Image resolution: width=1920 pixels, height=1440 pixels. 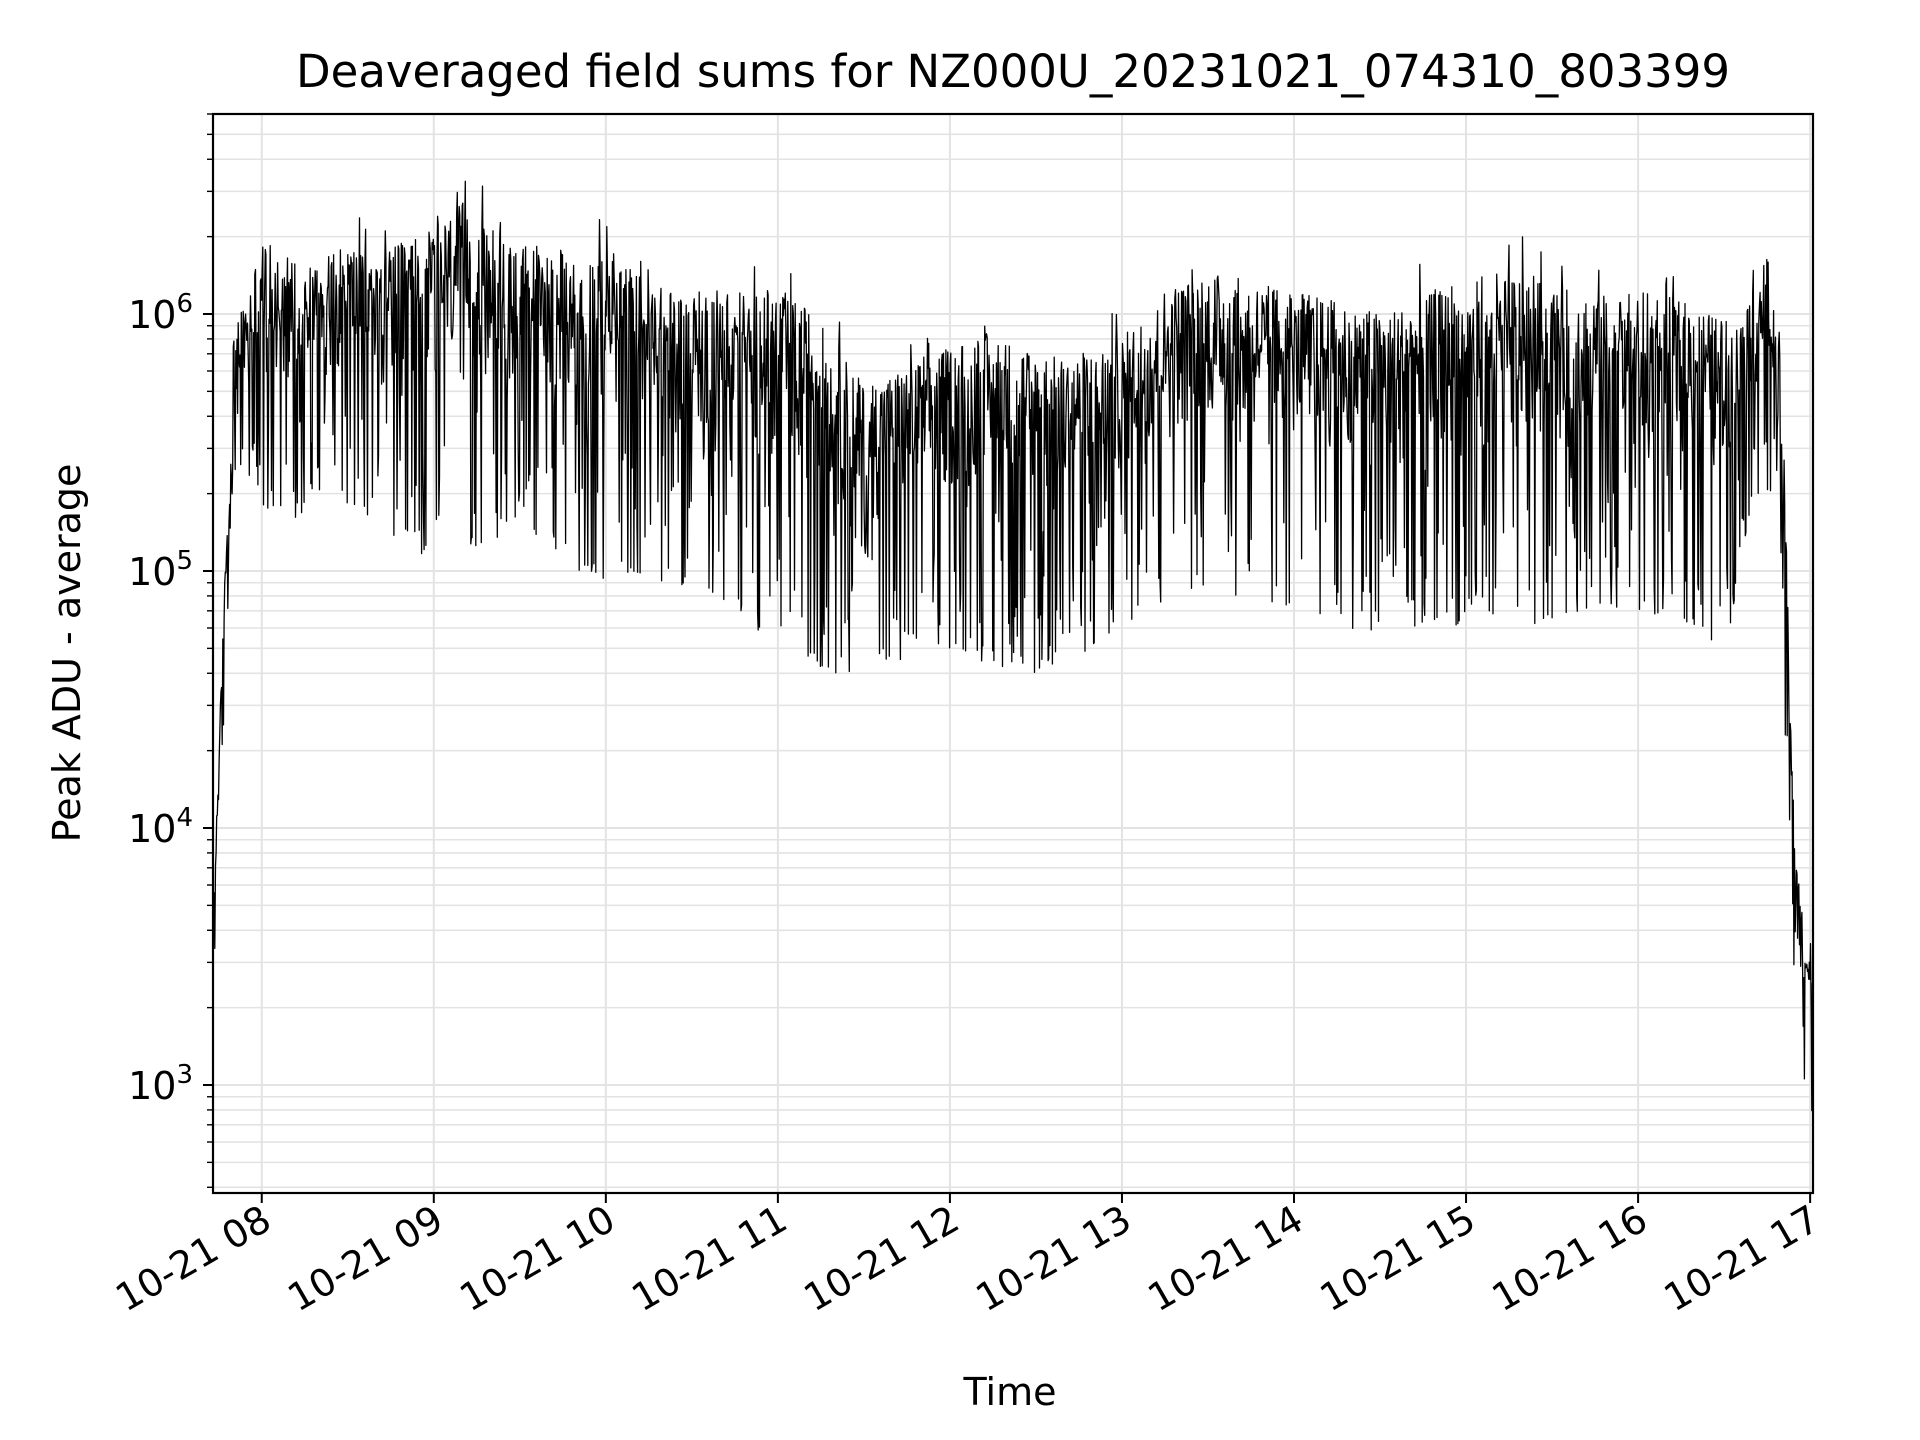 What do you see at coordinates (1010, 1392) in the screenshot?
I see `x-axis-label: Time` at bounding box center [1010, 1392].